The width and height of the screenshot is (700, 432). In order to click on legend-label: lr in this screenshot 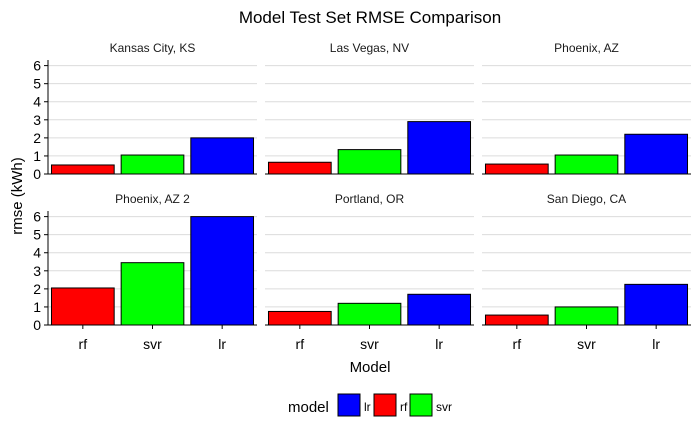, I will do `click(367, 407)`.